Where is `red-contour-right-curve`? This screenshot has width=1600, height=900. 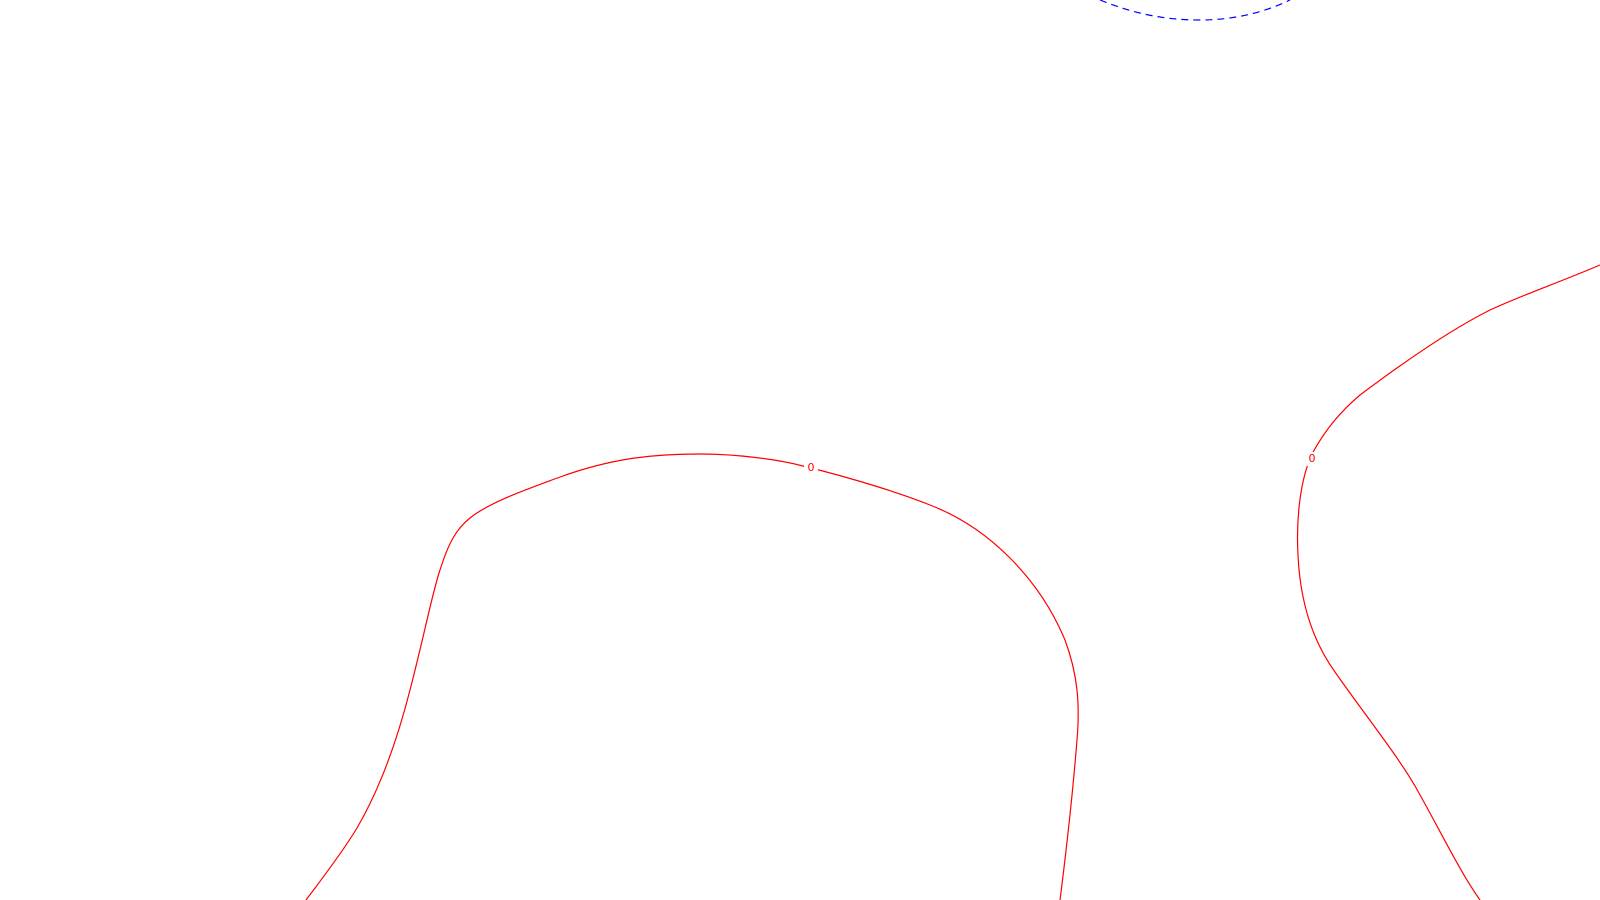 red-contour-right-curve is located at coordinates (1448, 582).